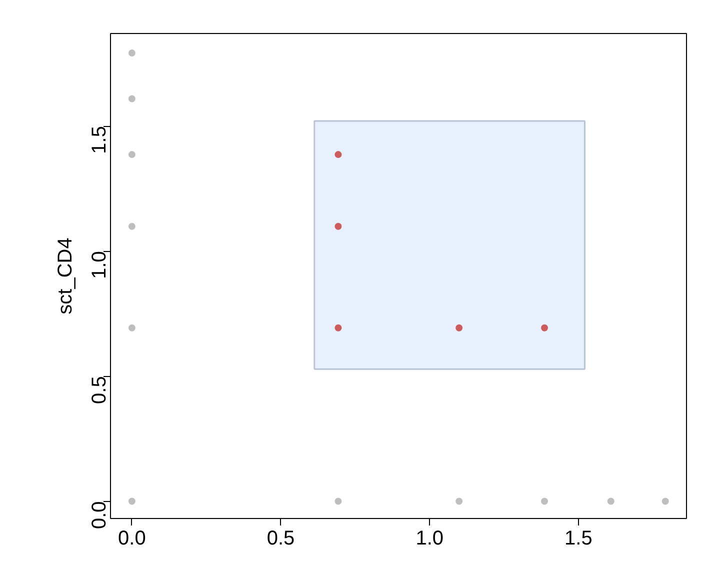  What do you see at coordinates (99, 390) in the screenshot?
I see `y-tick-label: 0.5` at bounding box center [99, 390].